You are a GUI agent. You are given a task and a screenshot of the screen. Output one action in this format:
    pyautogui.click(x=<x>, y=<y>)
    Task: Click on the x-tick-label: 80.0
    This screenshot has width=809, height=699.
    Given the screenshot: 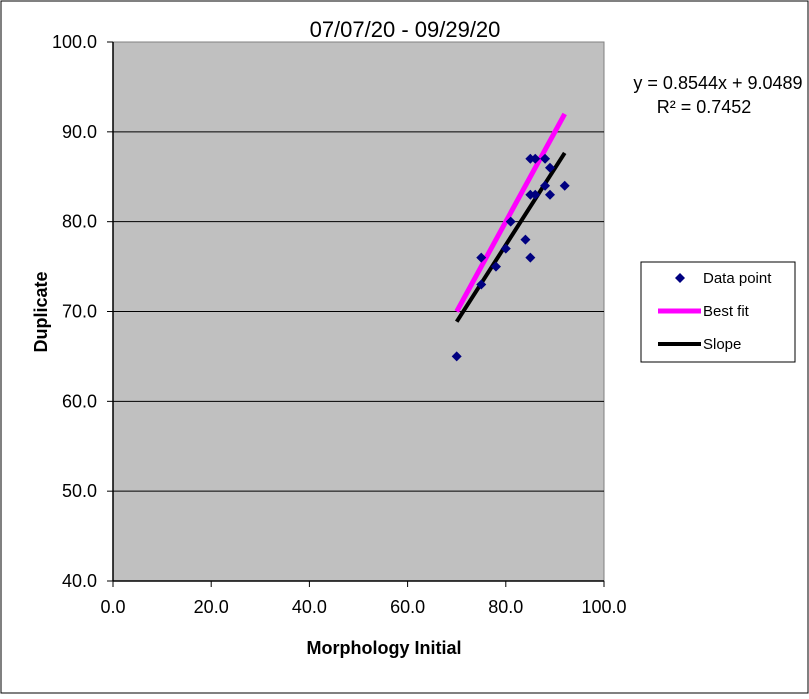 What is the action you would take?
    pyautogui.click(x=505, y=607)
    